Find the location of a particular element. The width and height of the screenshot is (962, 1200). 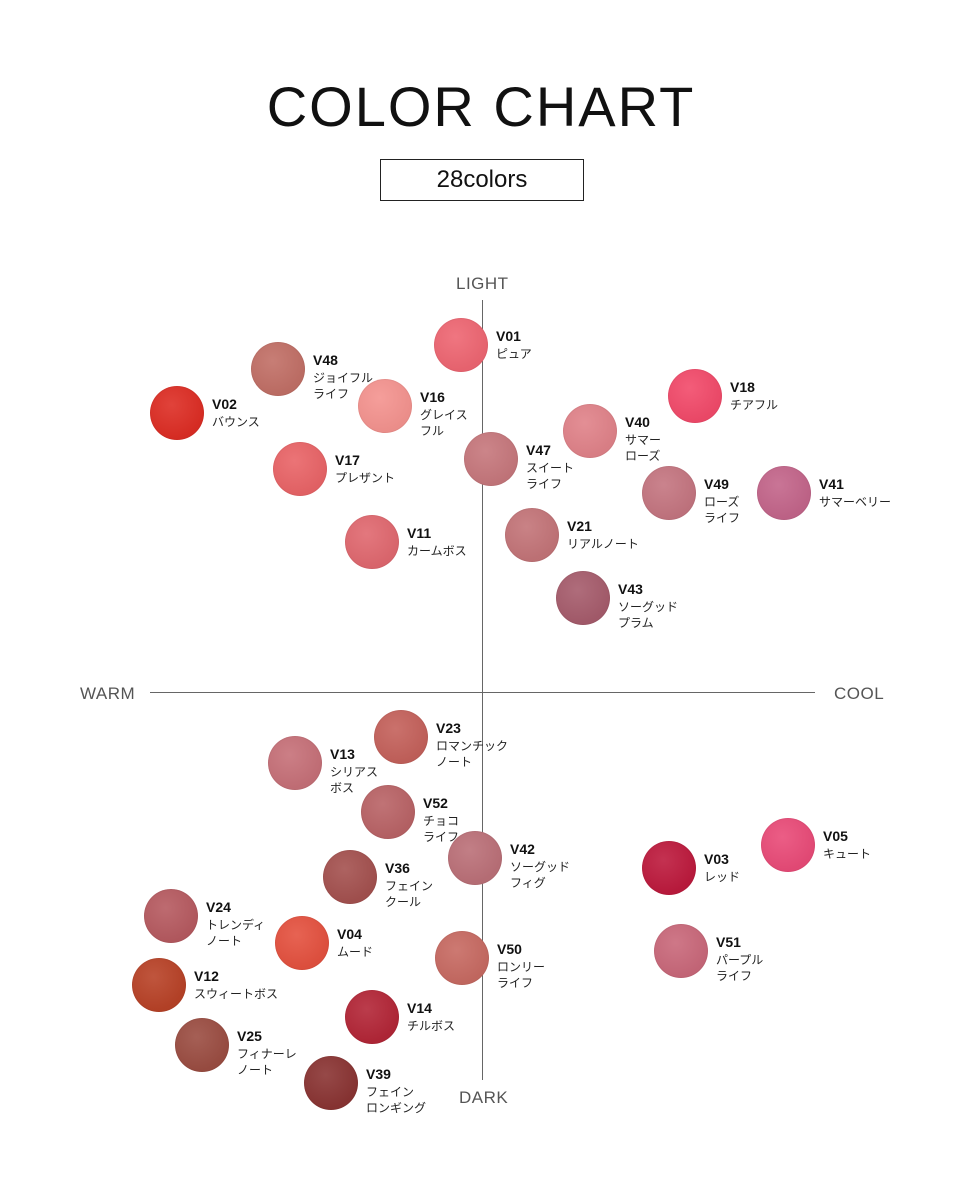

swatch-v36 is located at coordinates (350, 877).